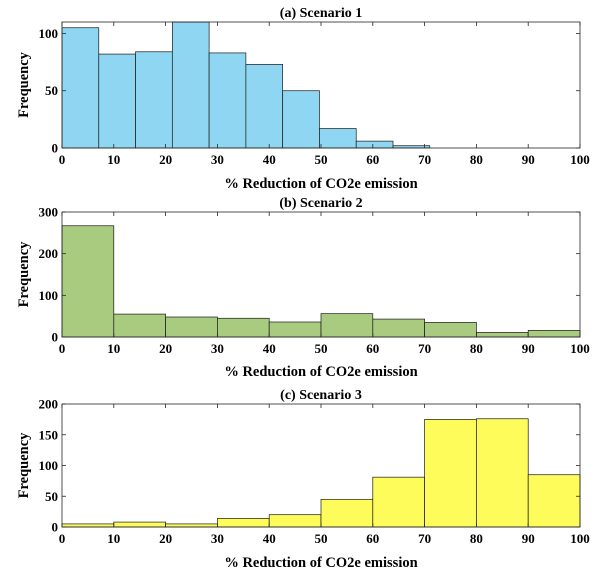  What do you see at coordinates (49, 212) in the screenshot?
I see `y-tick-label: 300` at bounding box center [49, 212].